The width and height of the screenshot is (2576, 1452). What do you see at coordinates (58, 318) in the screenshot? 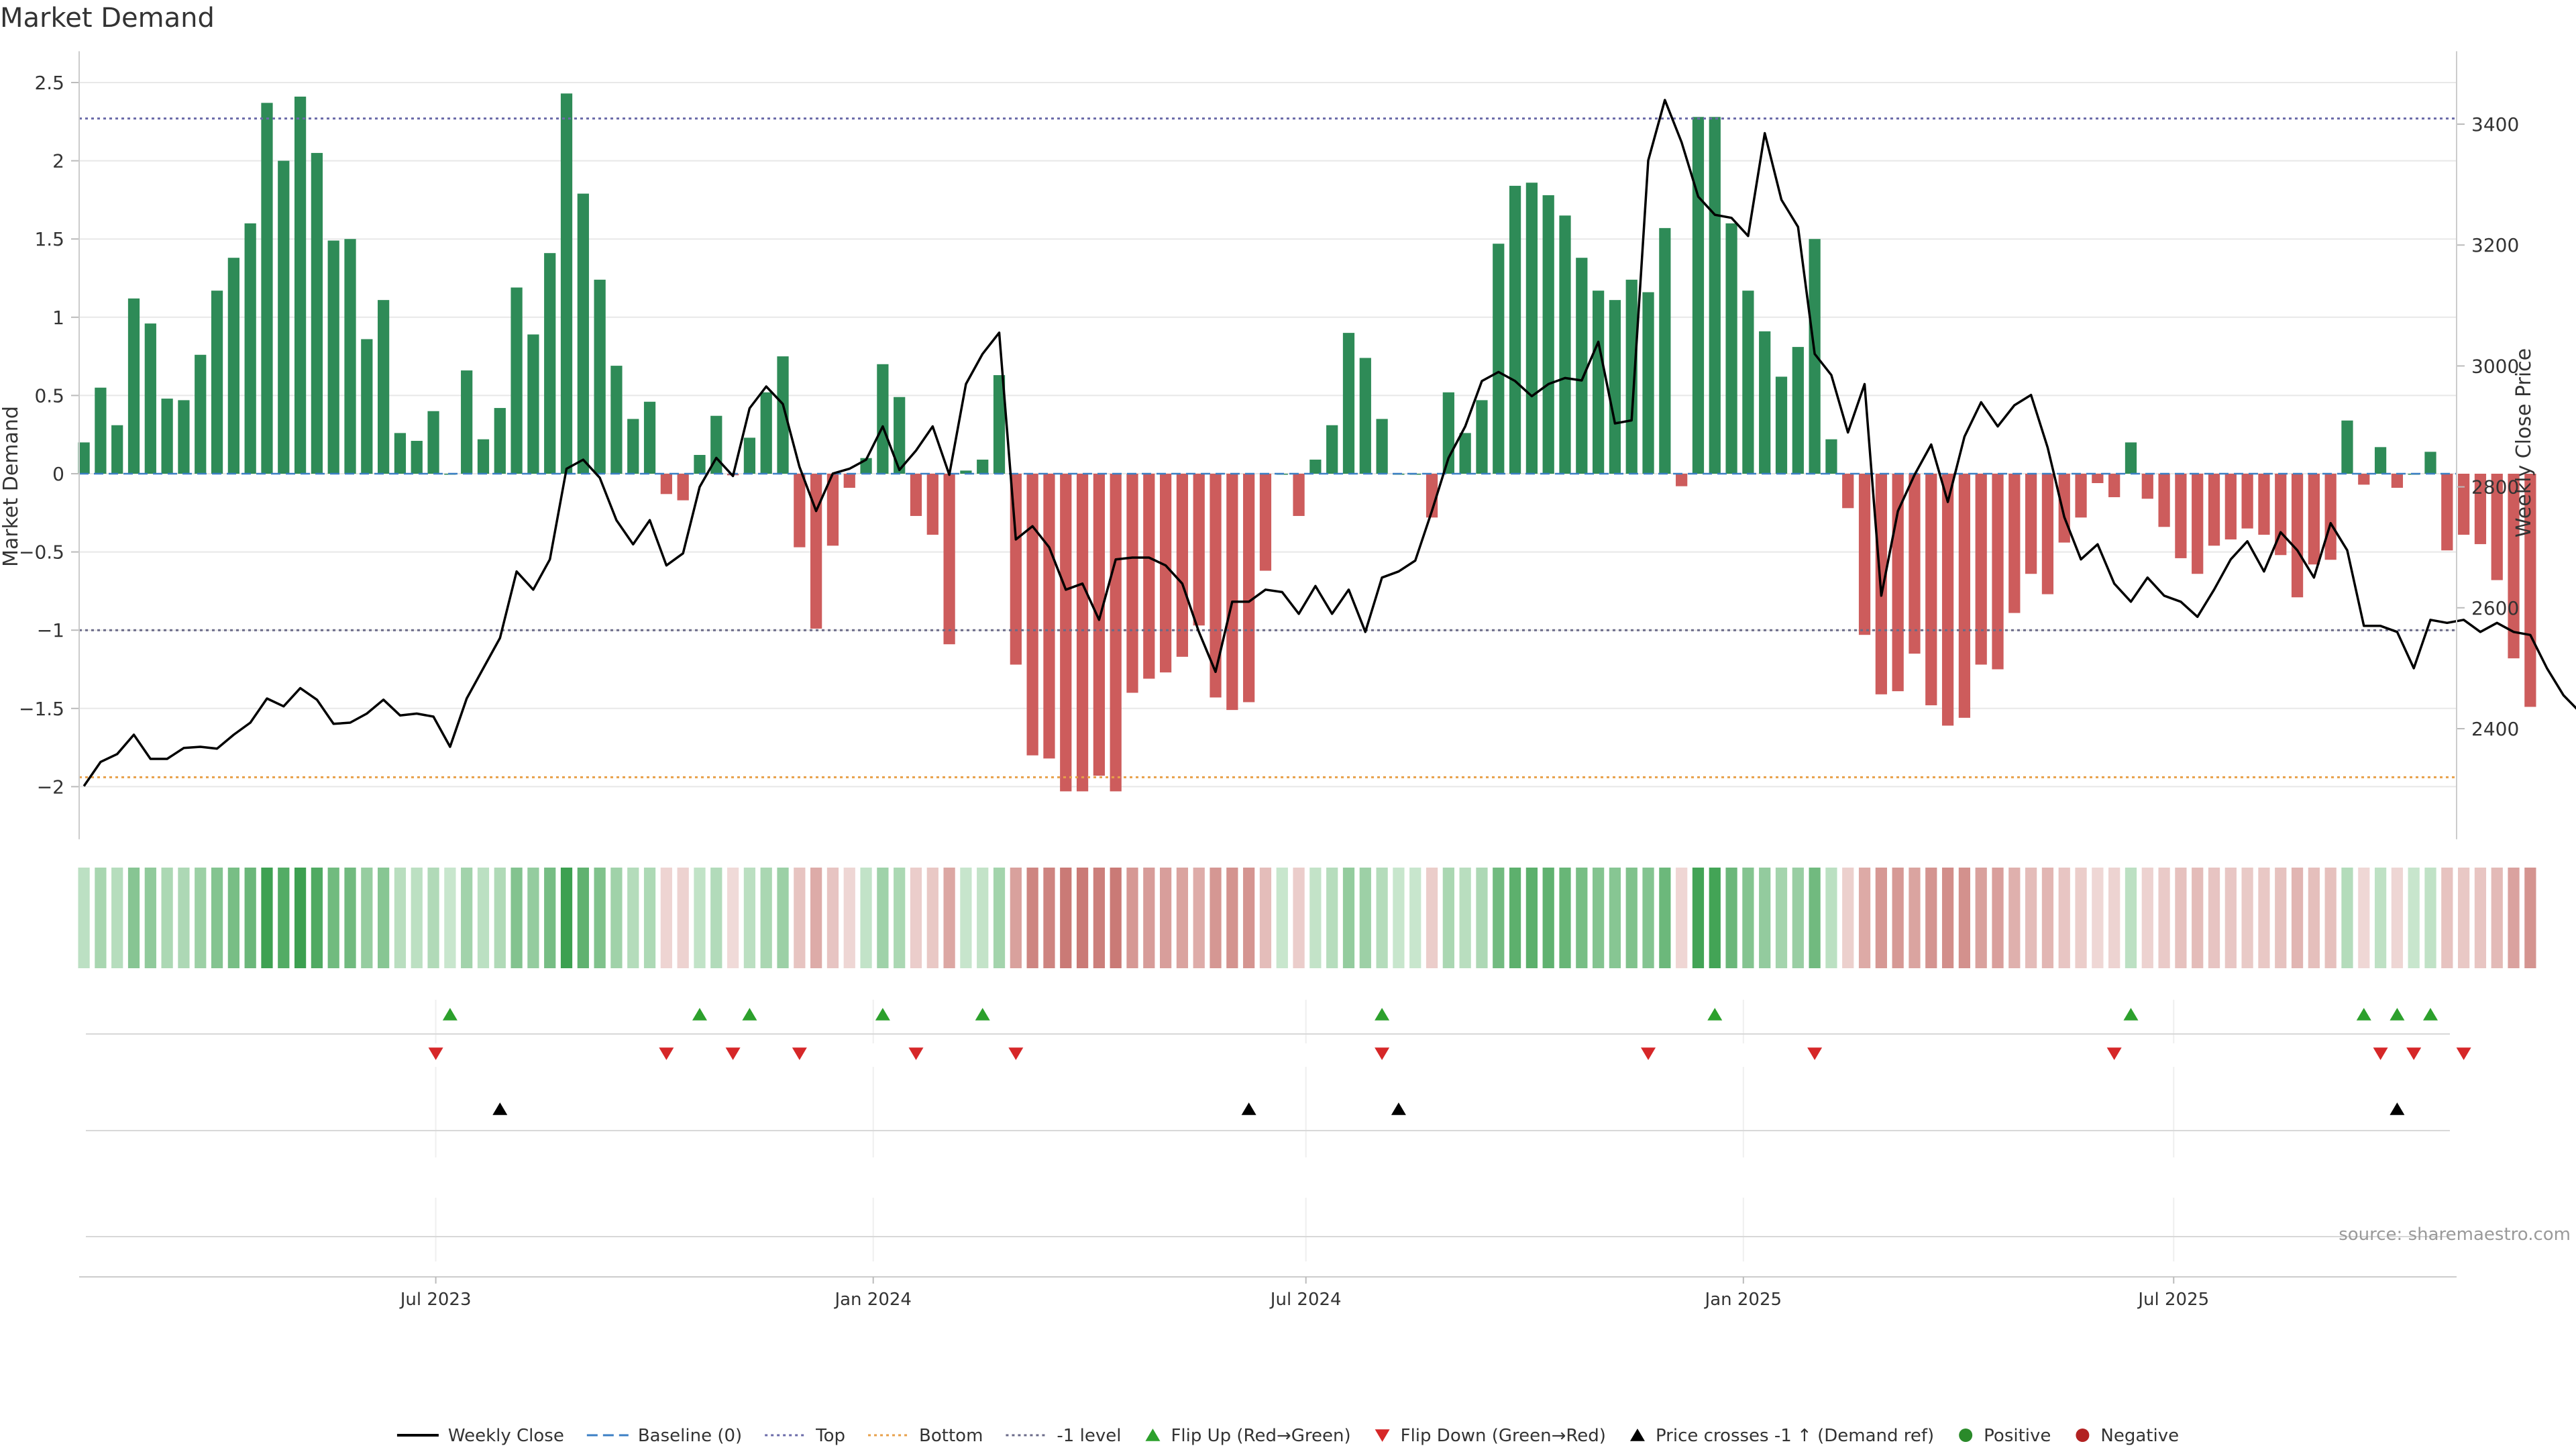
I see `y-tick-label: 1` at bounding box center [58, 318].